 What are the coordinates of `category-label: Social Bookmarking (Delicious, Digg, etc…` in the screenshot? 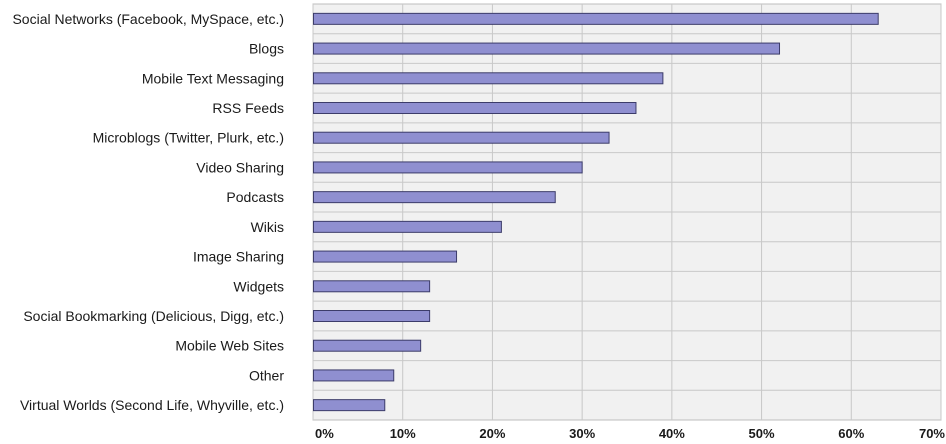 It's located at (153, 316).